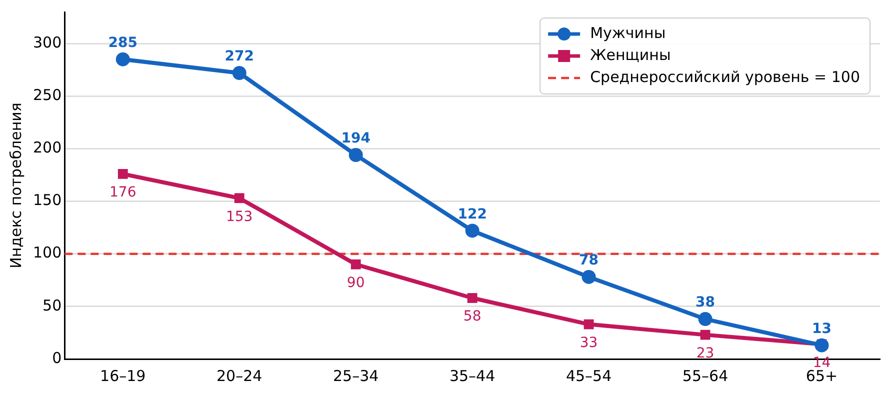 This screenshot has width=888, height=393. I want to click on data-label: 33, so click(589, 342).